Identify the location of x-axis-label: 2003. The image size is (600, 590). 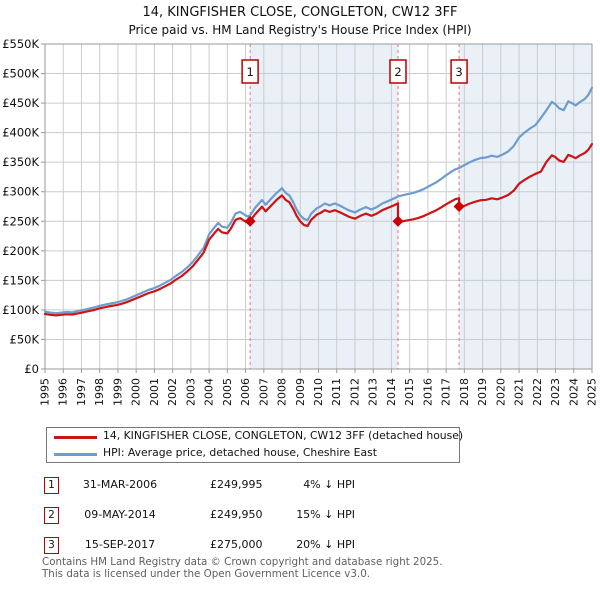
(190, 392).